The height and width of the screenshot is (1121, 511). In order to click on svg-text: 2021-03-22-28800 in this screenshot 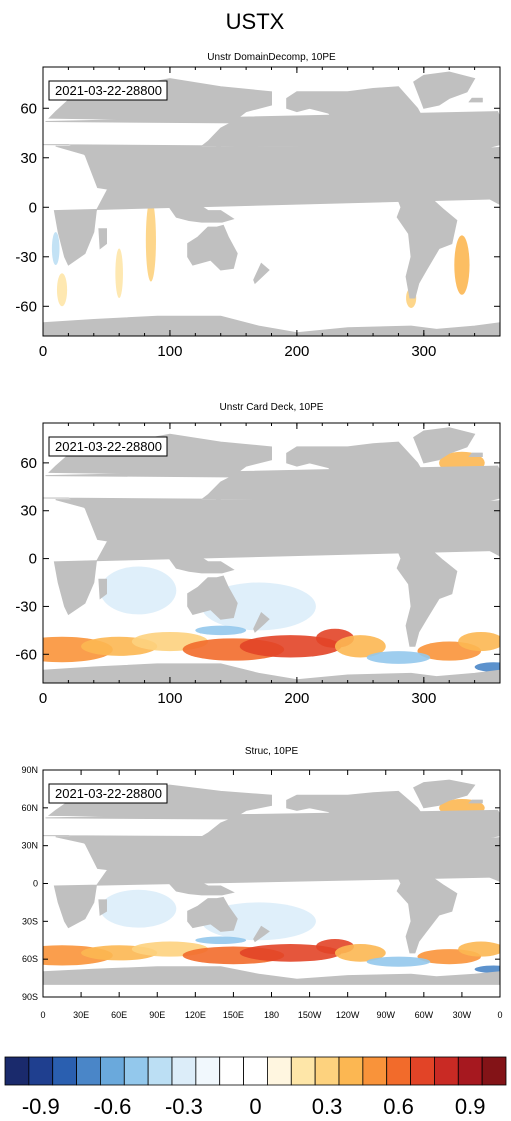, I will do `click(108, 793)`.